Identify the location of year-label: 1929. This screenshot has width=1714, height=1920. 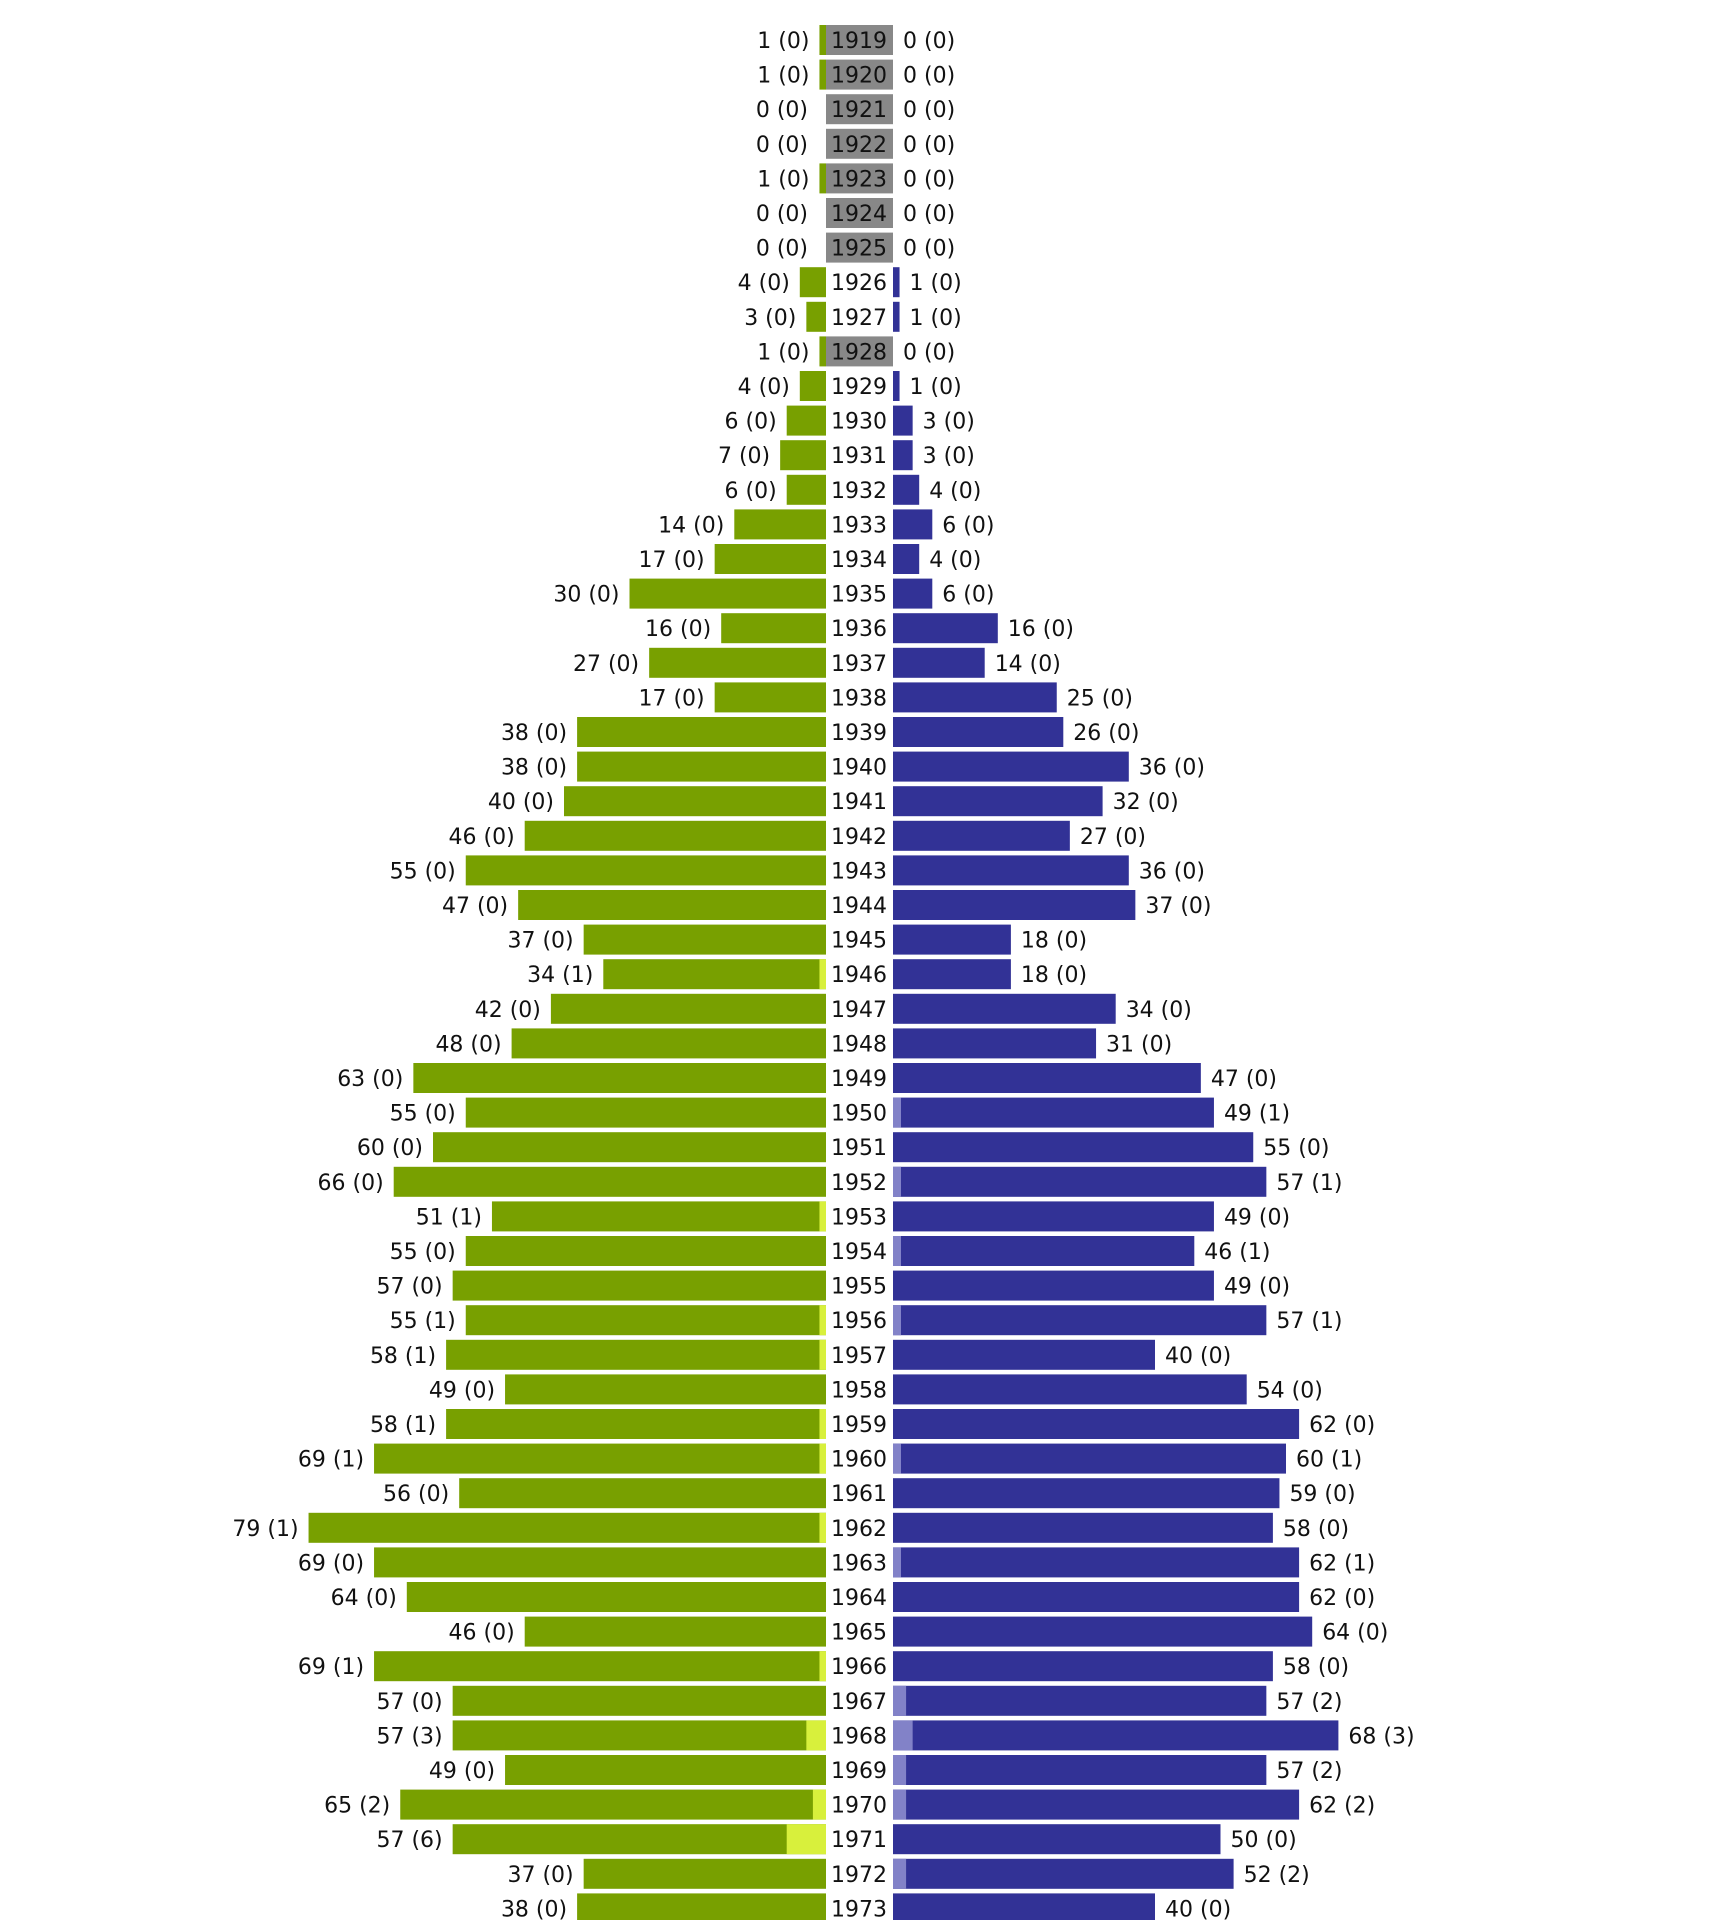
(859, 387).